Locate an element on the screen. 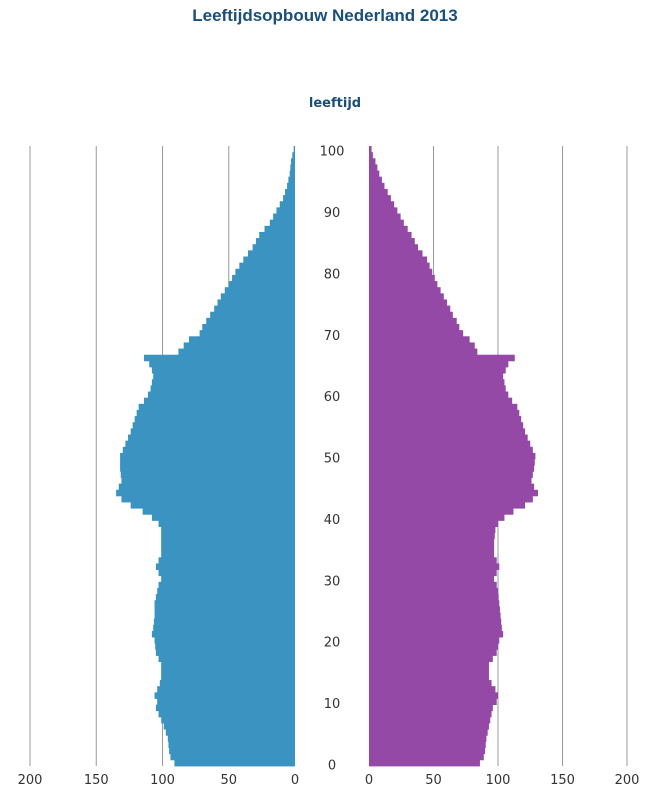 The width and height of the screenshot is (650, 792). right-x-tick-100: 100 is located at coordinates (498, 780).